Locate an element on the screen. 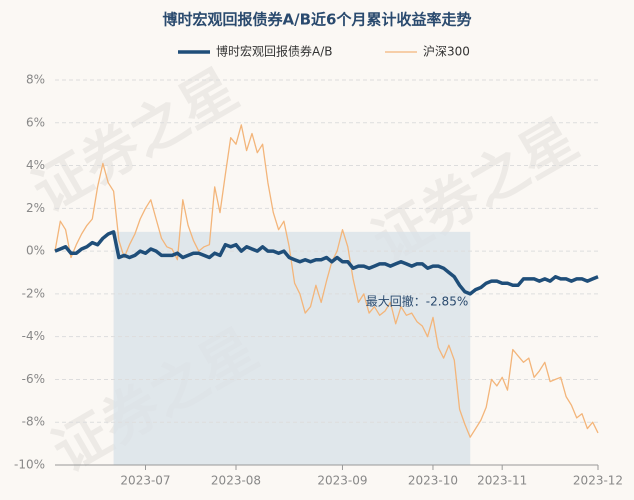  x-tick-label: 2023-11 is located at coordinates (502, 481).